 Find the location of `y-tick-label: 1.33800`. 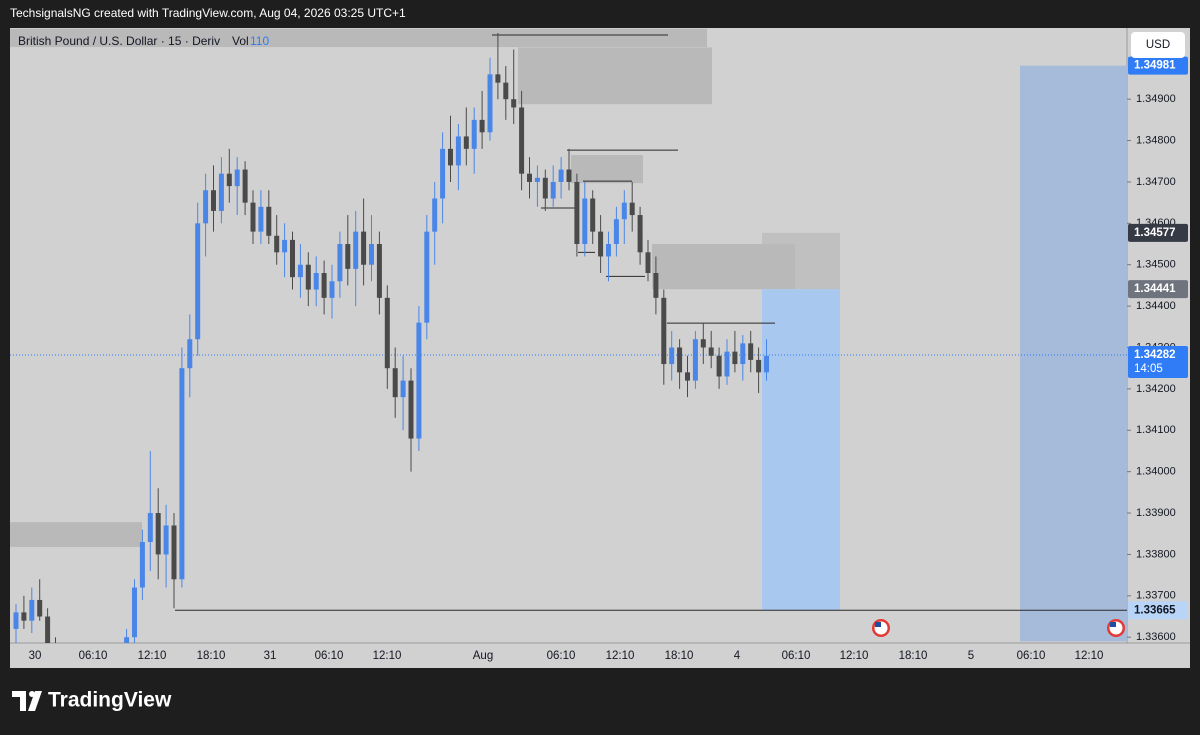

y-tick-label: 1.33800 is located at coordinates (1156, 554).